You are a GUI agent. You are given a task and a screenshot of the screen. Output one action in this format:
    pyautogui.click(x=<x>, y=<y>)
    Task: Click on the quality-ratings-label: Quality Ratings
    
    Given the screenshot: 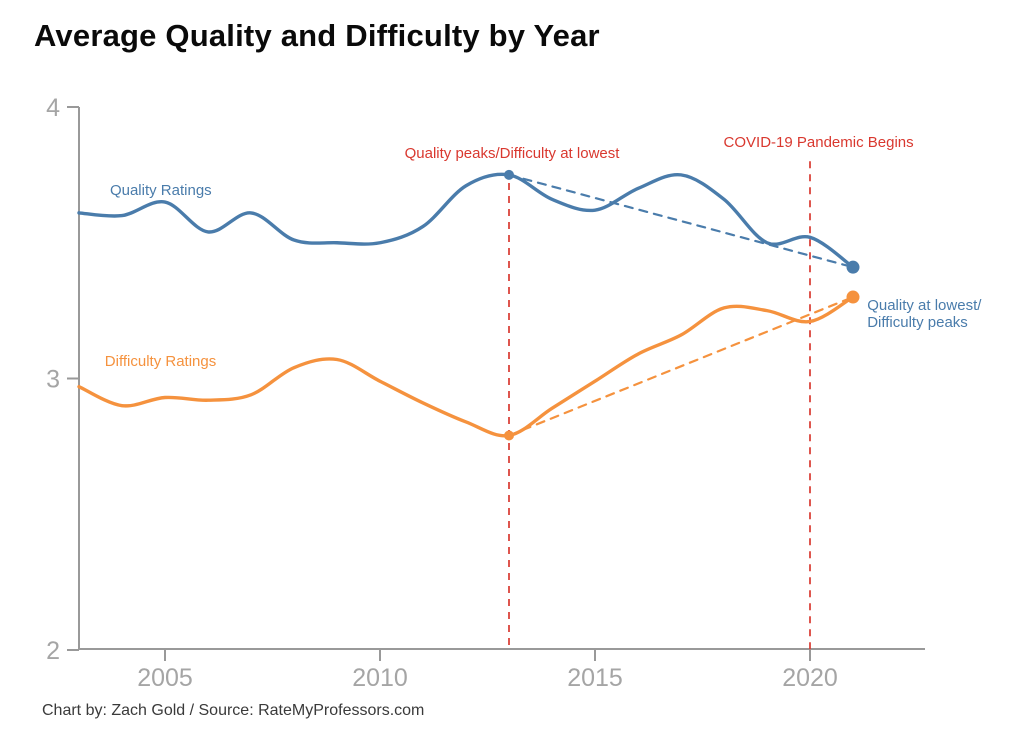 What is the action you would take?
    pyautogui.click(x=161, y=190)
    